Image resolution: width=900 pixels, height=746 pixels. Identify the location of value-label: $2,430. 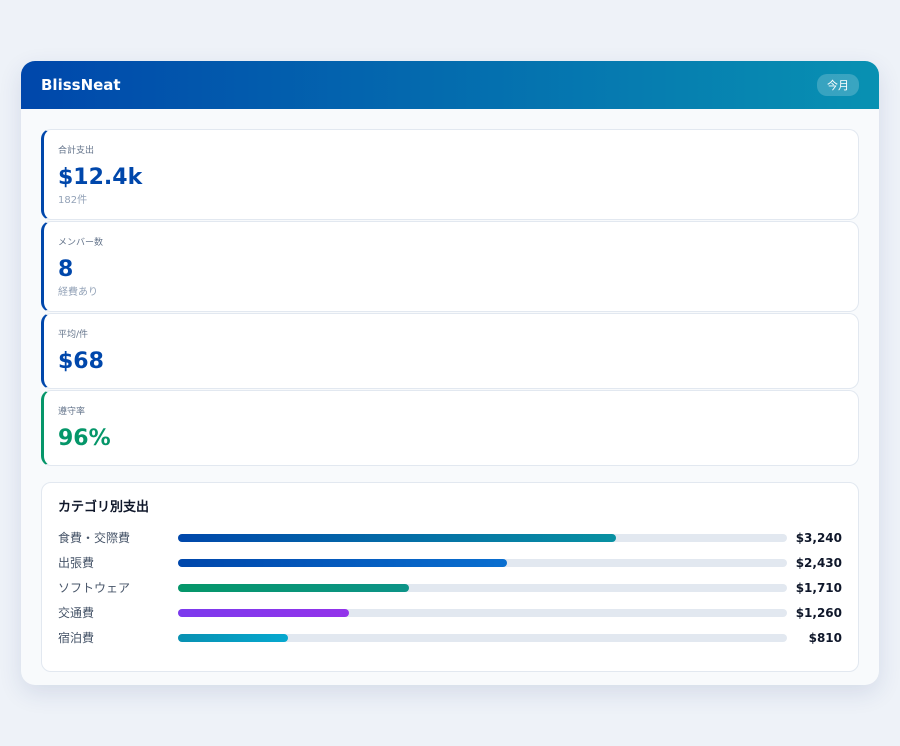
(818, 562).